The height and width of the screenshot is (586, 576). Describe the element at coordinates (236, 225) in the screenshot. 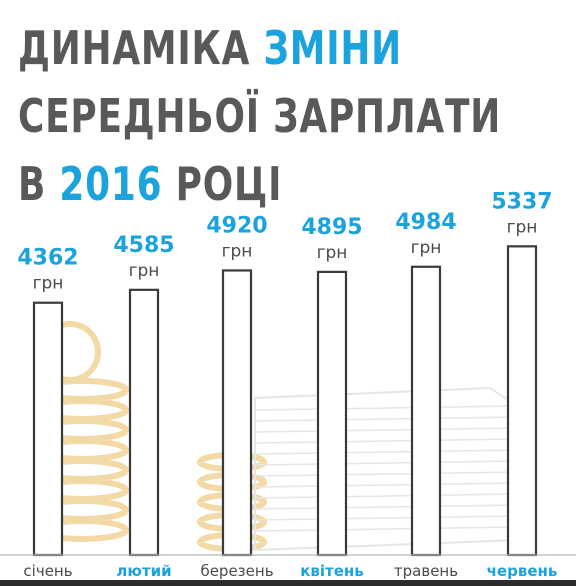

I see `value-label: 4920` at that location.